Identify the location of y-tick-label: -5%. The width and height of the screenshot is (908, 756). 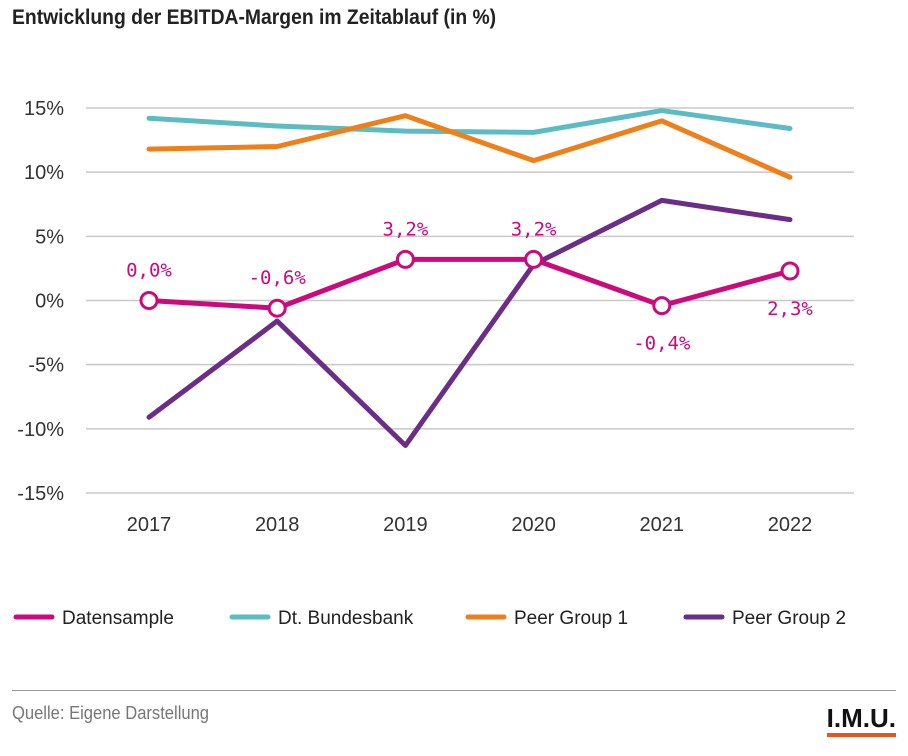
(46, 366).